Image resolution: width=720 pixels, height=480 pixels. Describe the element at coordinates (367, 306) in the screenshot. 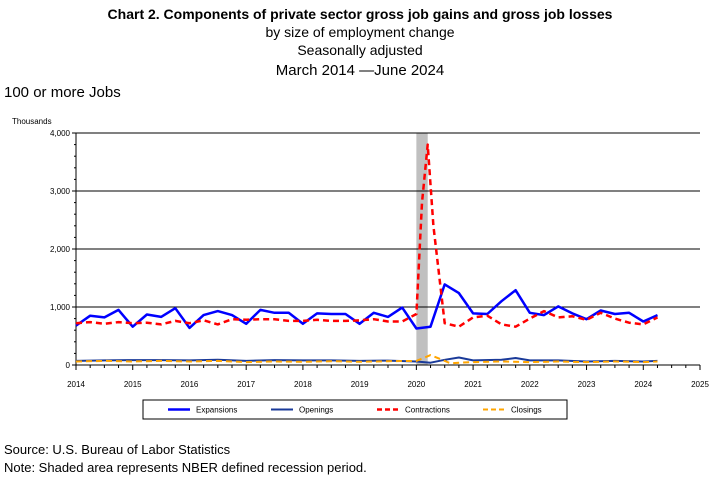

I see `series-line-expansions` at that location.